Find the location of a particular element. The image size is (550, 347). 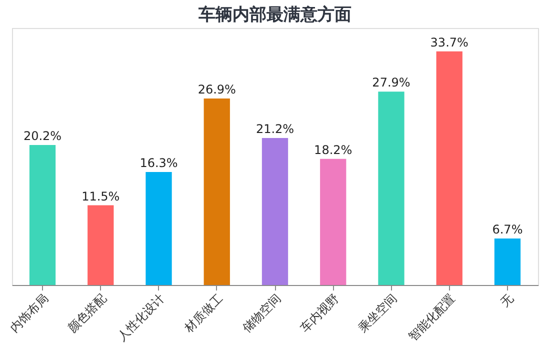

chart-title: 车辆内部最满意方面 is located at coordinates (275, 15).